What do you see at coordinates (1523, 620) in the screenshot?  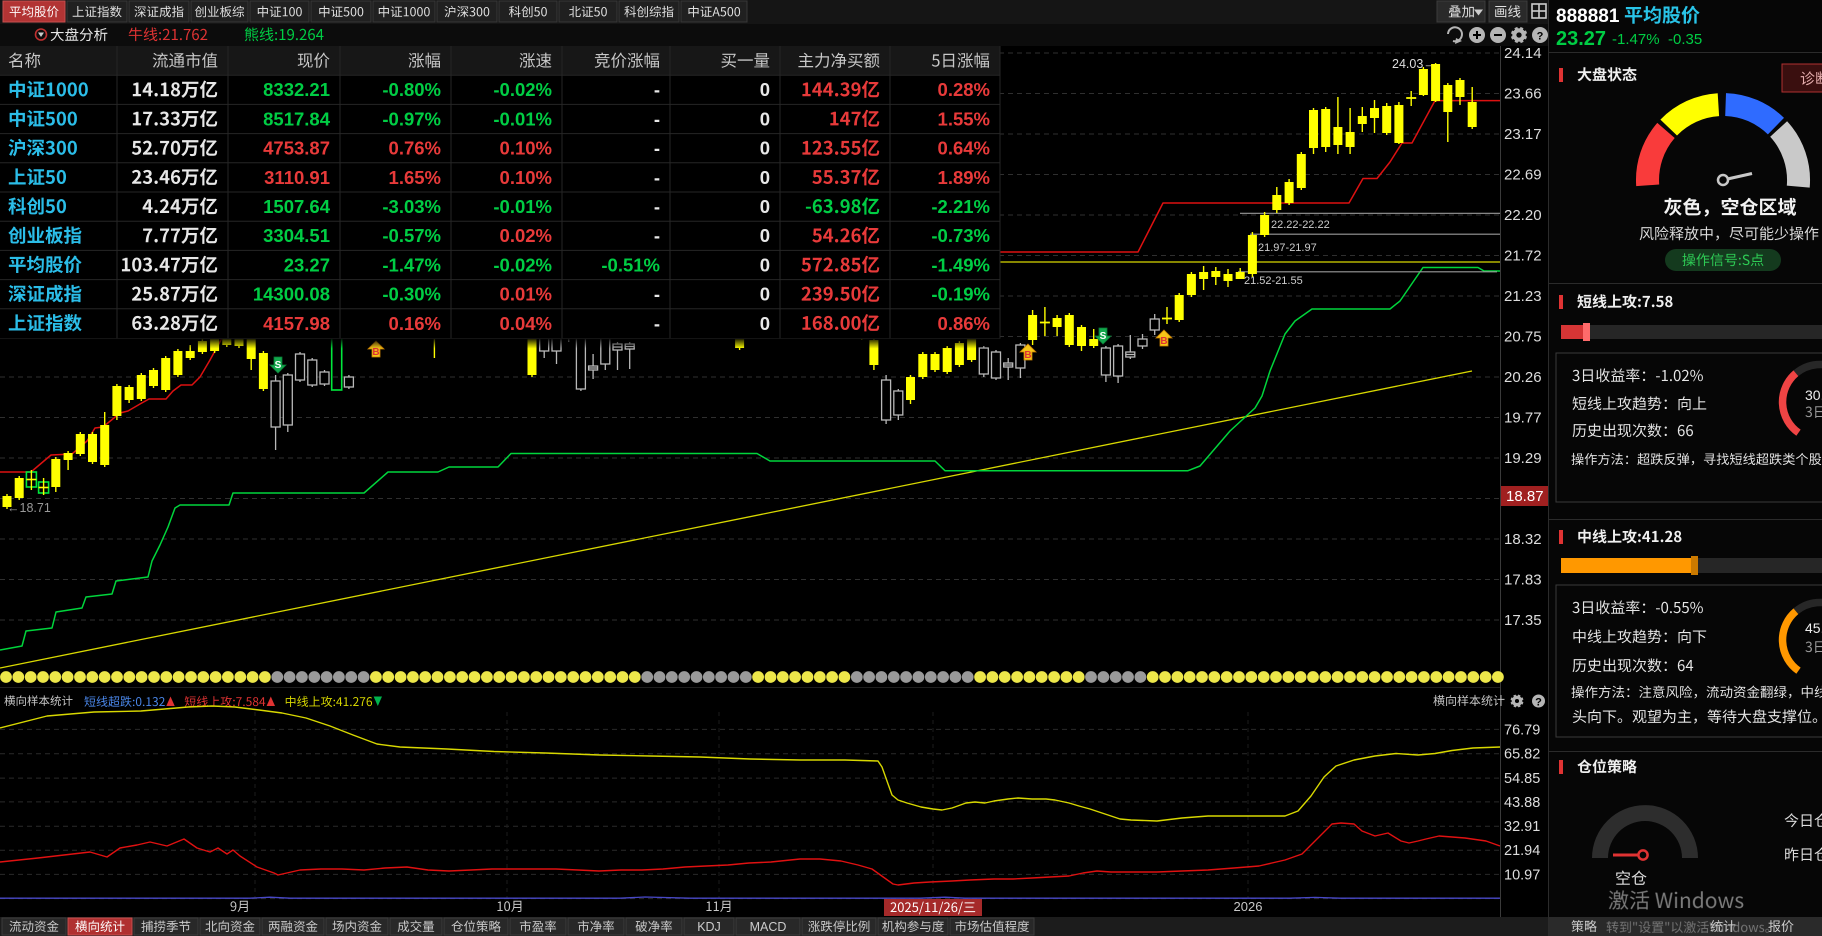 I see `svg-text: 17.35` at bounding box center [1523, 620].